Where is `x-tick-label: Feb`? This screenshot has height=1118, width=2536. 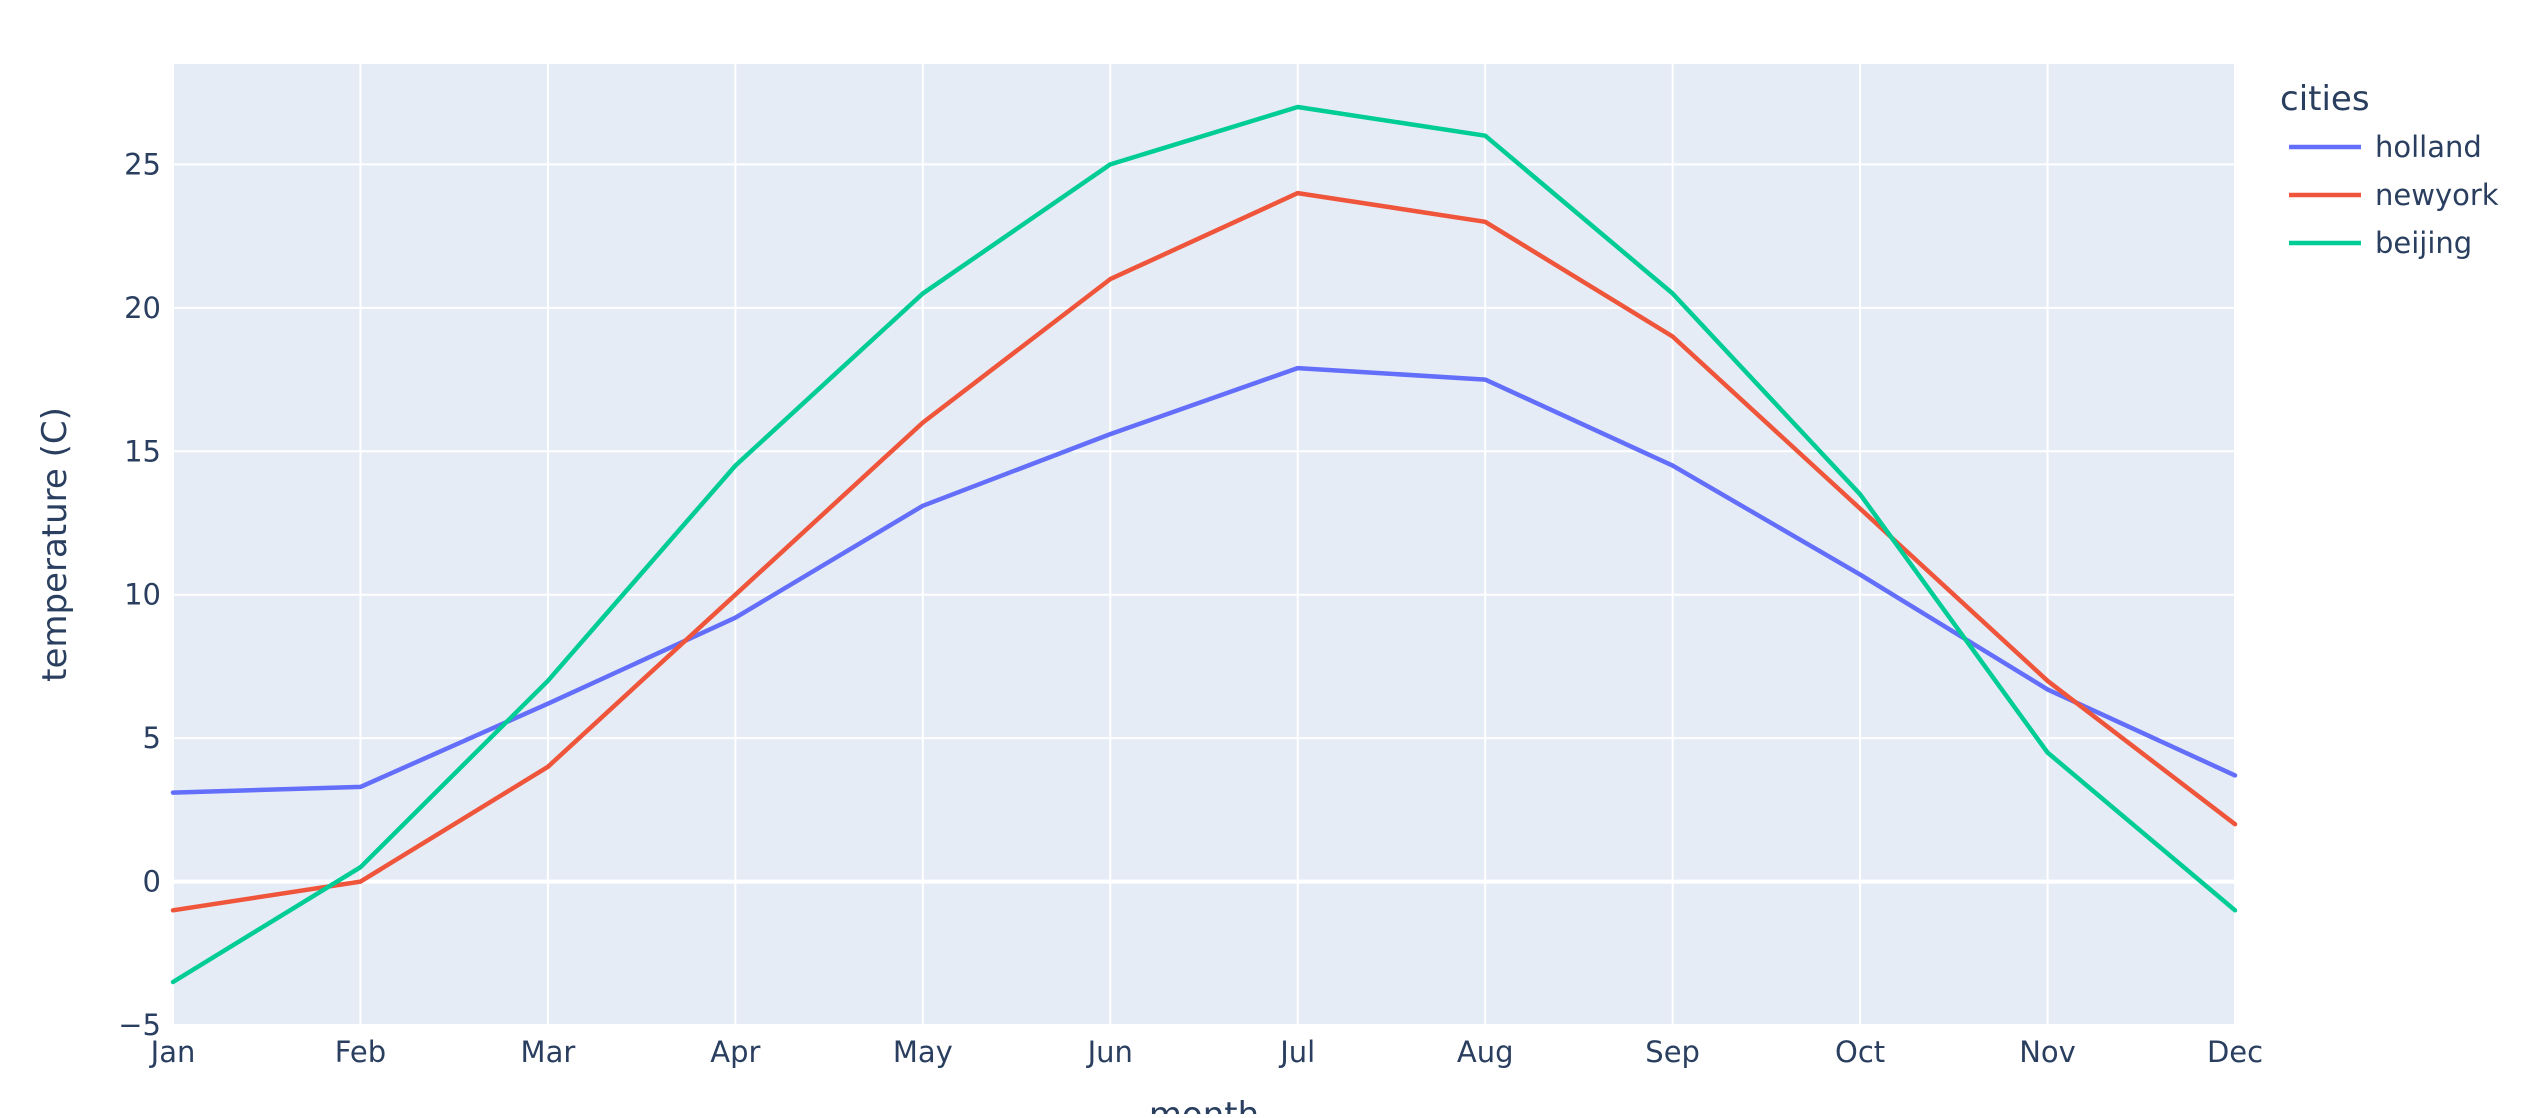 x-tick-label: Feb is located at coordinates (360, 1052).